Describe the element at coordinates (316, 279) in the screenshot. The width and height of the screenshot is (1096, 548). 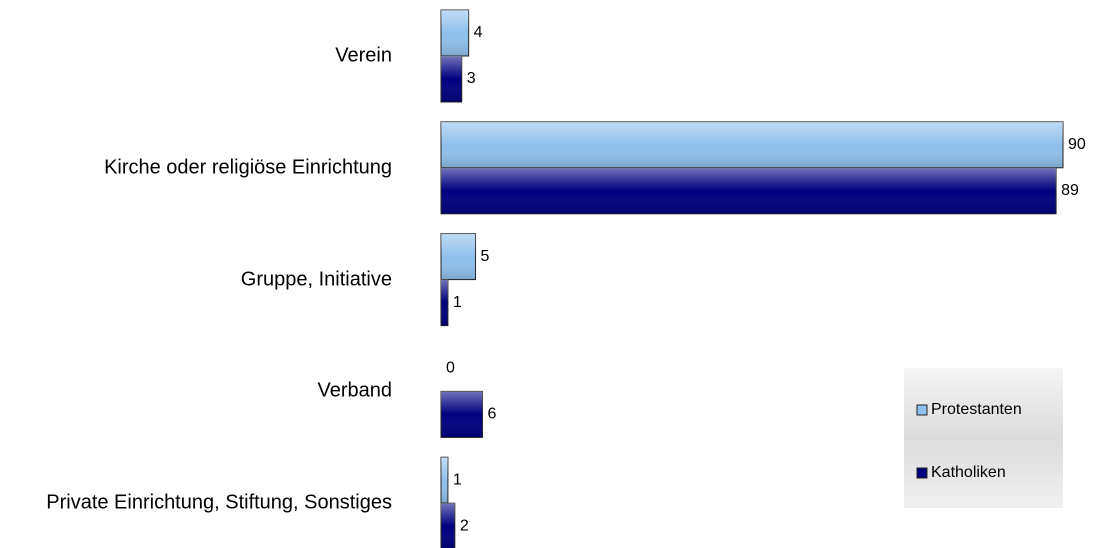
I see `category-label: Gruppe, Initiative` at that location.